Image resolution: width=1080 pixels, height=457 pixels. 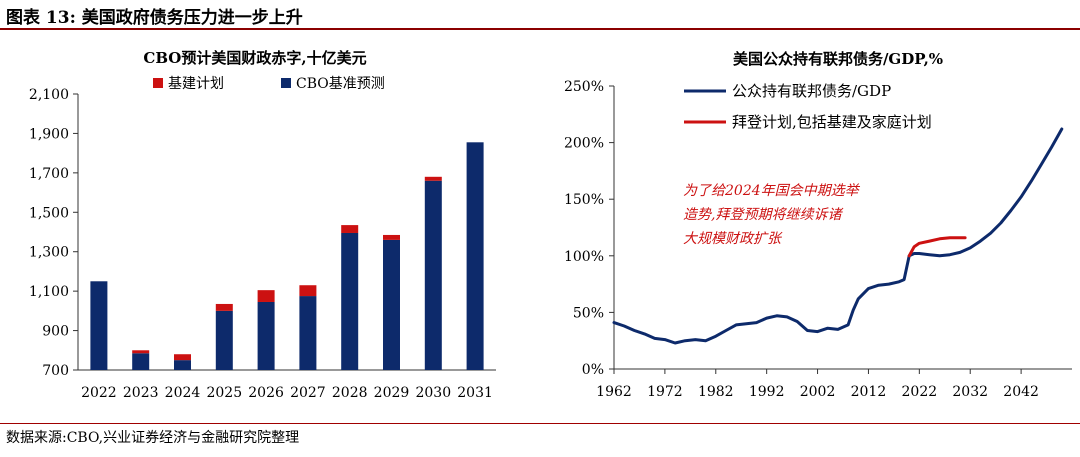 I want to click on right-chart-title: 美国公众持有联邦债务/GDP,%, so click(x=838, y=59).